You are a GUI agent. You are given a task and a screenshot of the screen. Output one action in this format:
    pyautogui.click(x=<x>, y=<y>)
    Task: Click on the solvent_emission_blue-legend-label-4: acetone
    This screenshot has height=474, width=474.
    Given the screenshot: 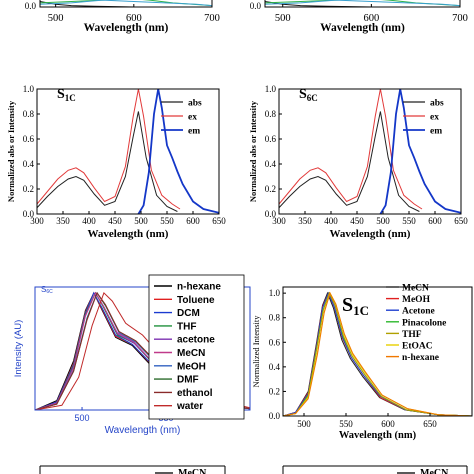 What is the action you would take?
    pyautogui.click(x=196, y=340)
    